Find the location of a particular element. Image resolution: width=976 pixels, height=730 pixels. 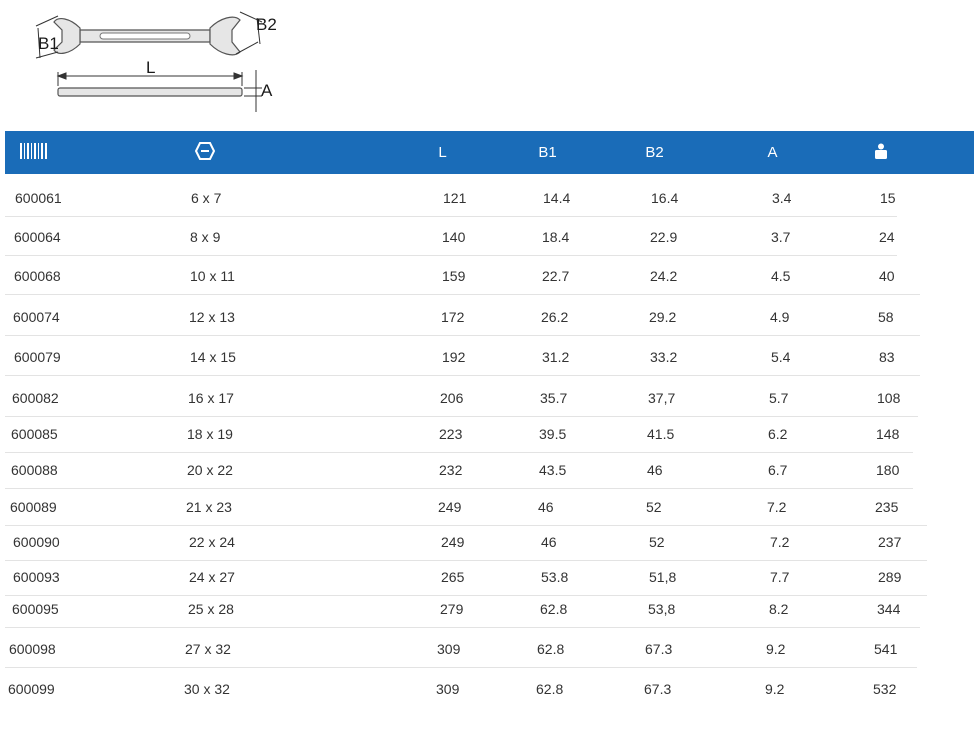

cell-size: 21 x 23 is located at coordinates (209, 507).